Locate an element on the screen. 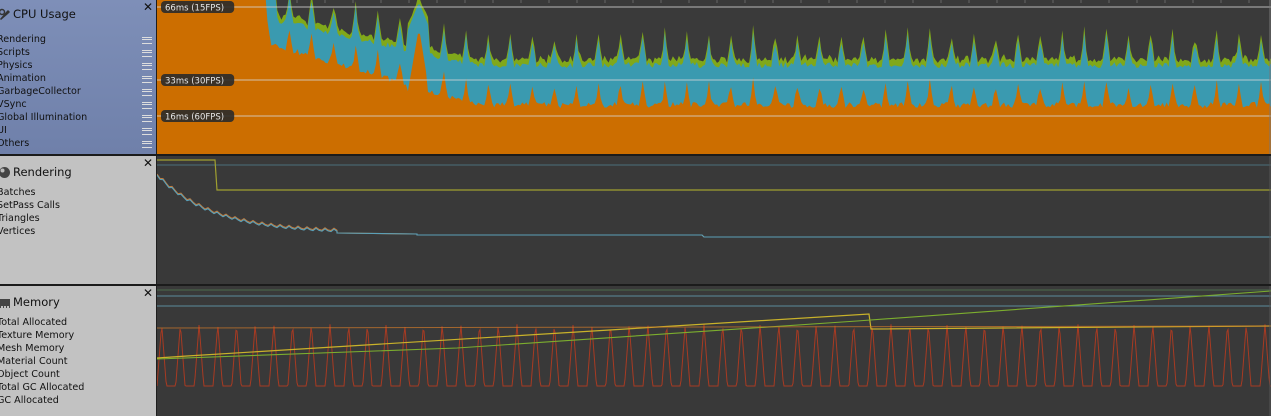 This screenshot has width=1271, height=416. legend-item-ui: UI is located at coordinates (78, 130).